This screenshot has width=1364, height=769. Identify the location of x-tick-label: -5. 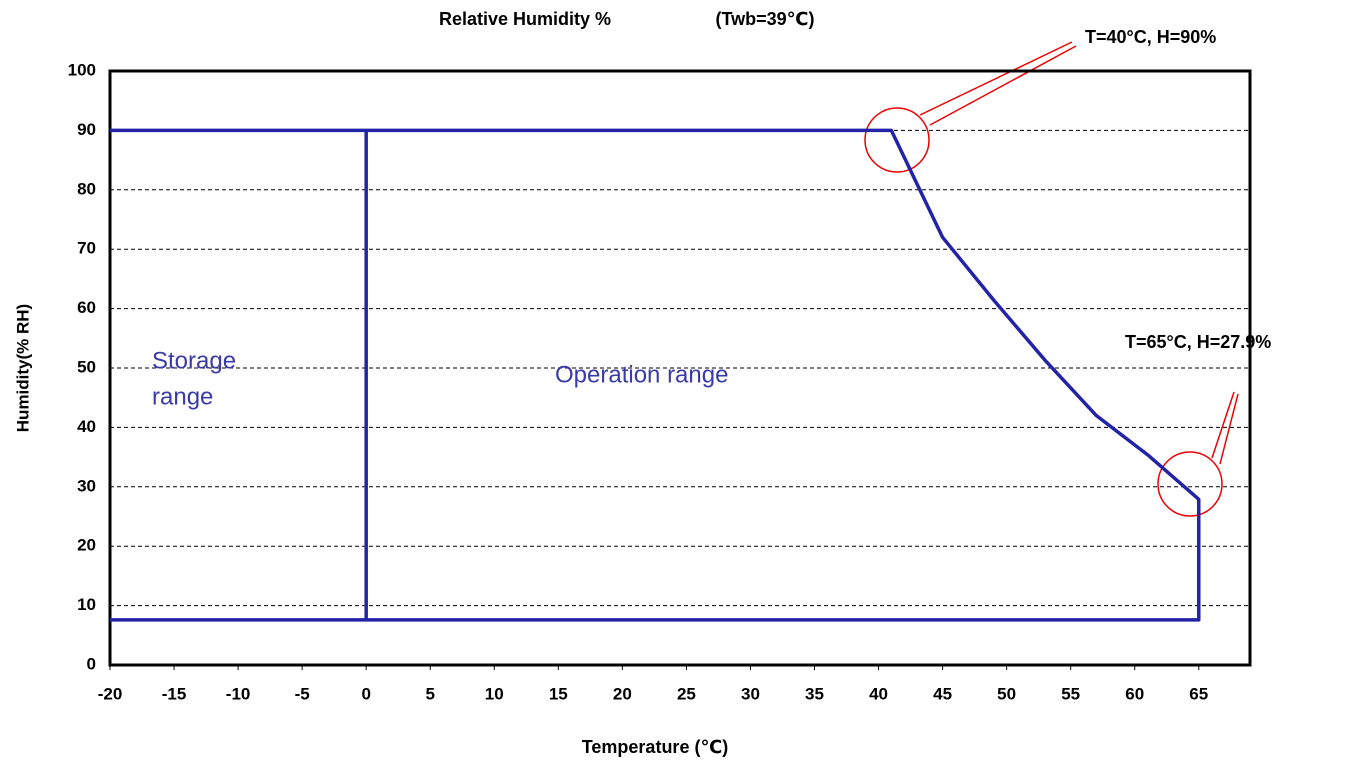
(302, 693).